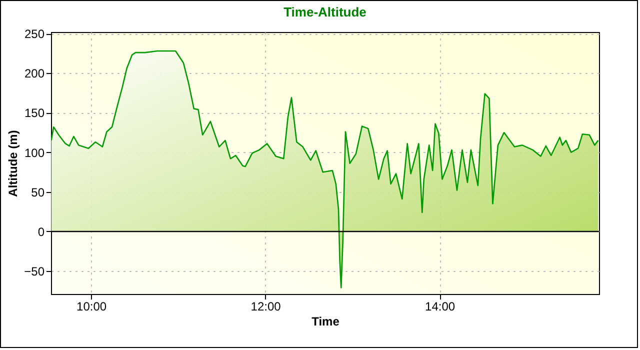 The image size is (640, 350). Describe the element at coordinates (266, 307) in the screenshot. I see `x-tick-label: 12:00` at that location.